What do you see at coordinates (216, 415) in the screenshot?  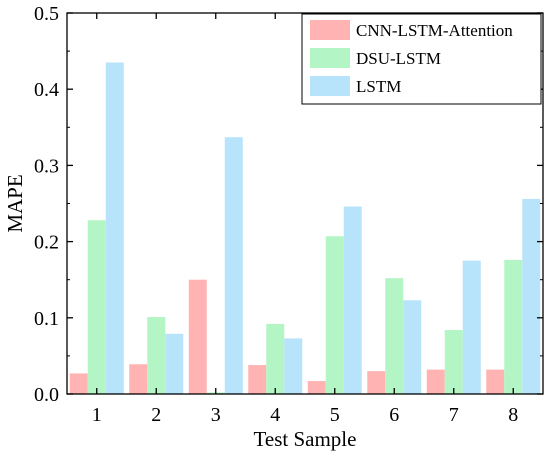 I see `x-tick-label: 3` at bounding box center [216, 415].